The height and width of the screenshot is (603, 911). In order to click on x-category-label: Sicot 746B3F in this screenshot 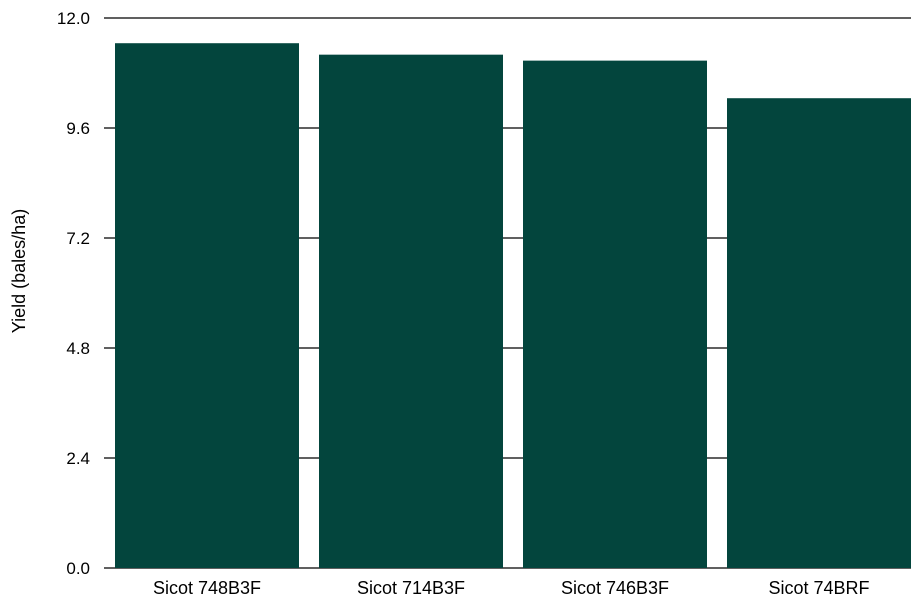, I will do `click(615, 588)`.